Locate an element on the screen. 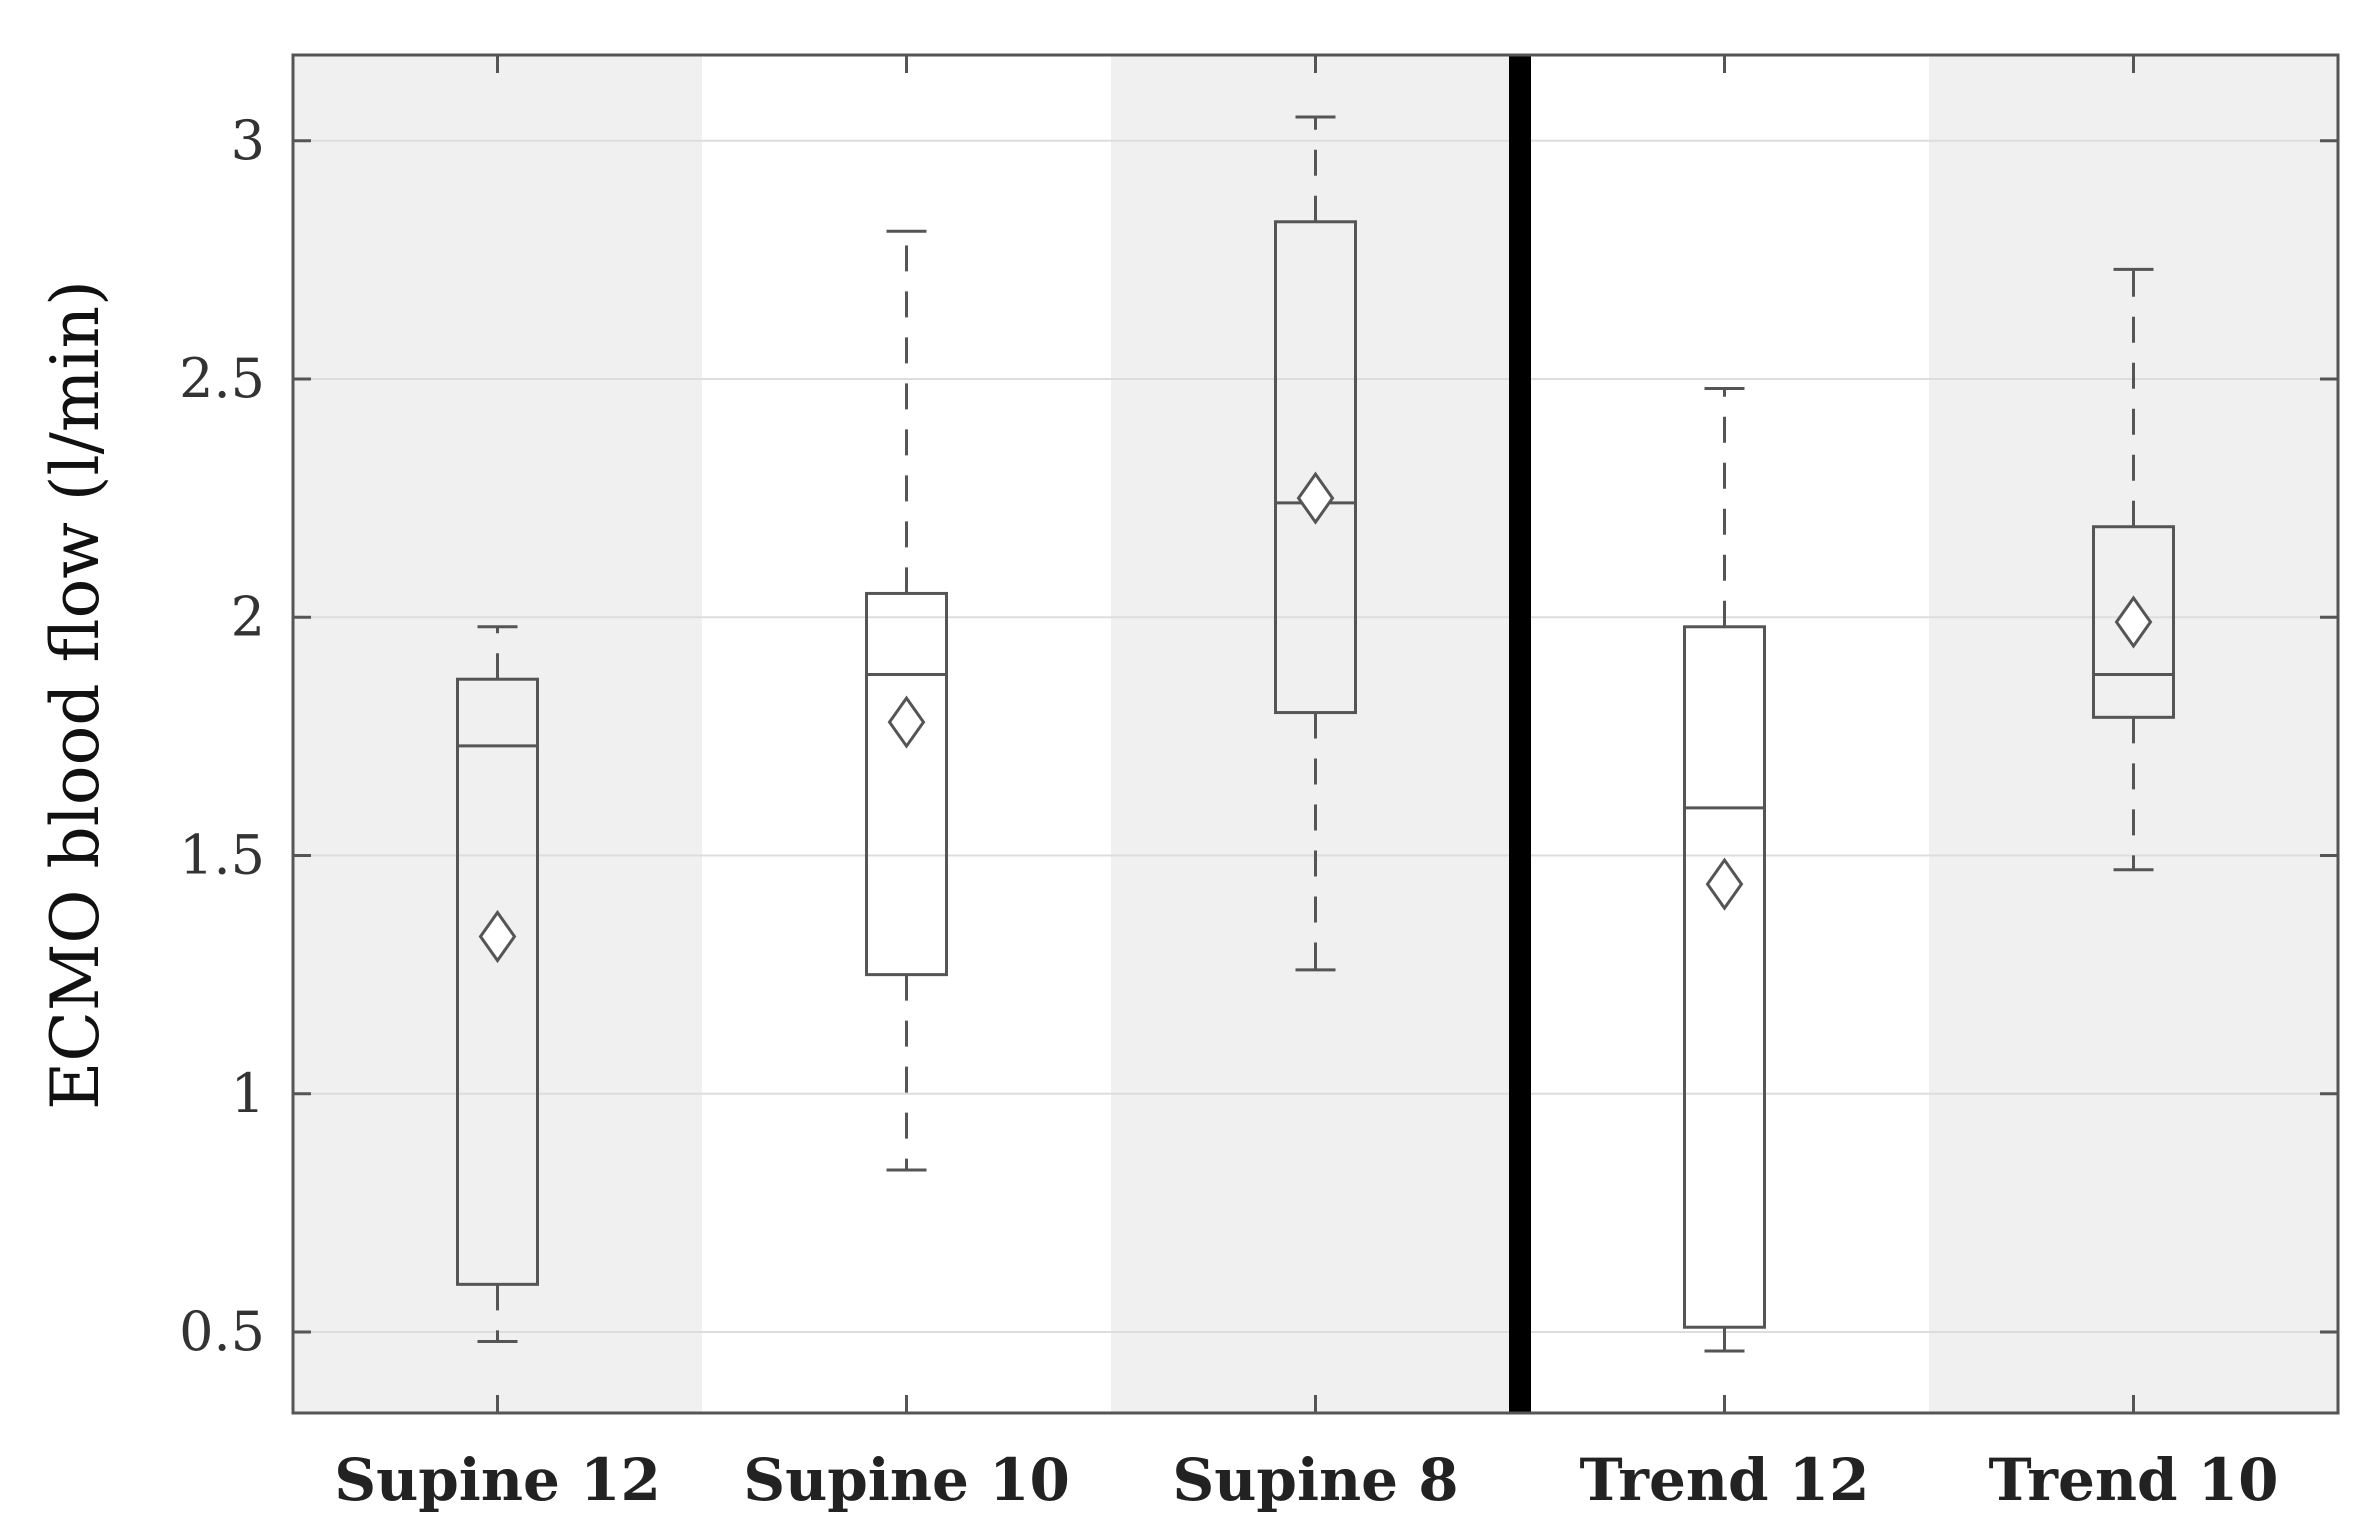  y-tick-label: 1 is located at coordinates (248, 1093).